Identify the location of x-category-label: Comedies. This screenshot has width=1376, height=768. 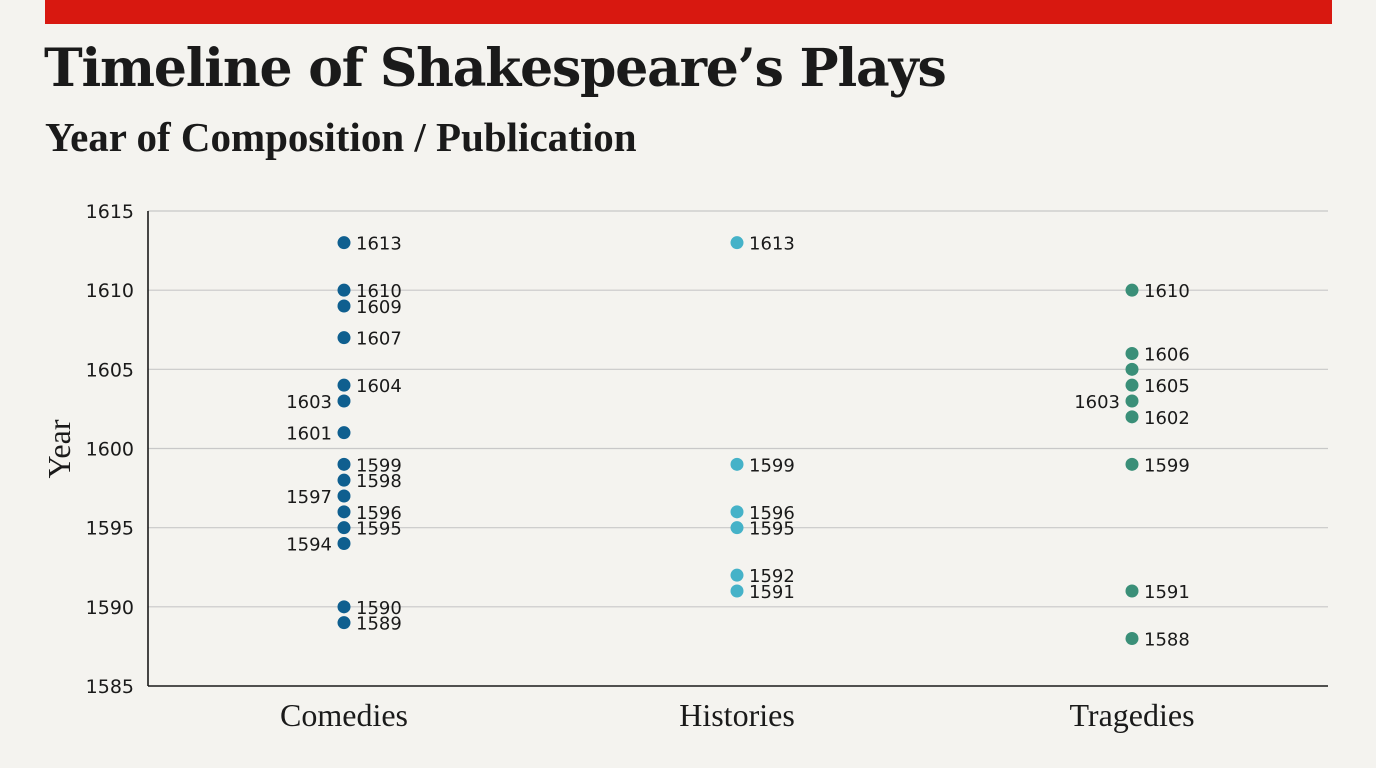
(344, 715).